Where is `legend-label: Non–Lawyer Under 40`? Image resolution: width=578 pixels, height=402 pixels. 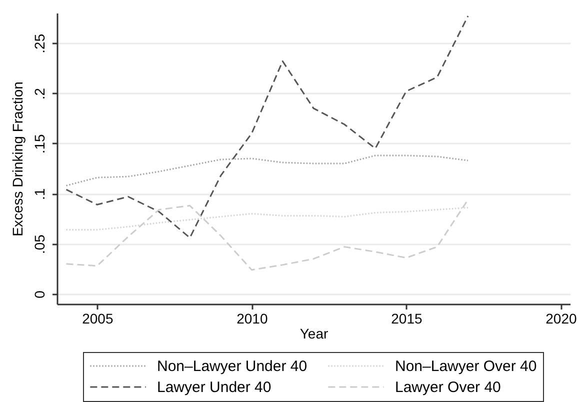
legend-label: Non–Lawyer Under 40 is located at coordinates (232, 366).